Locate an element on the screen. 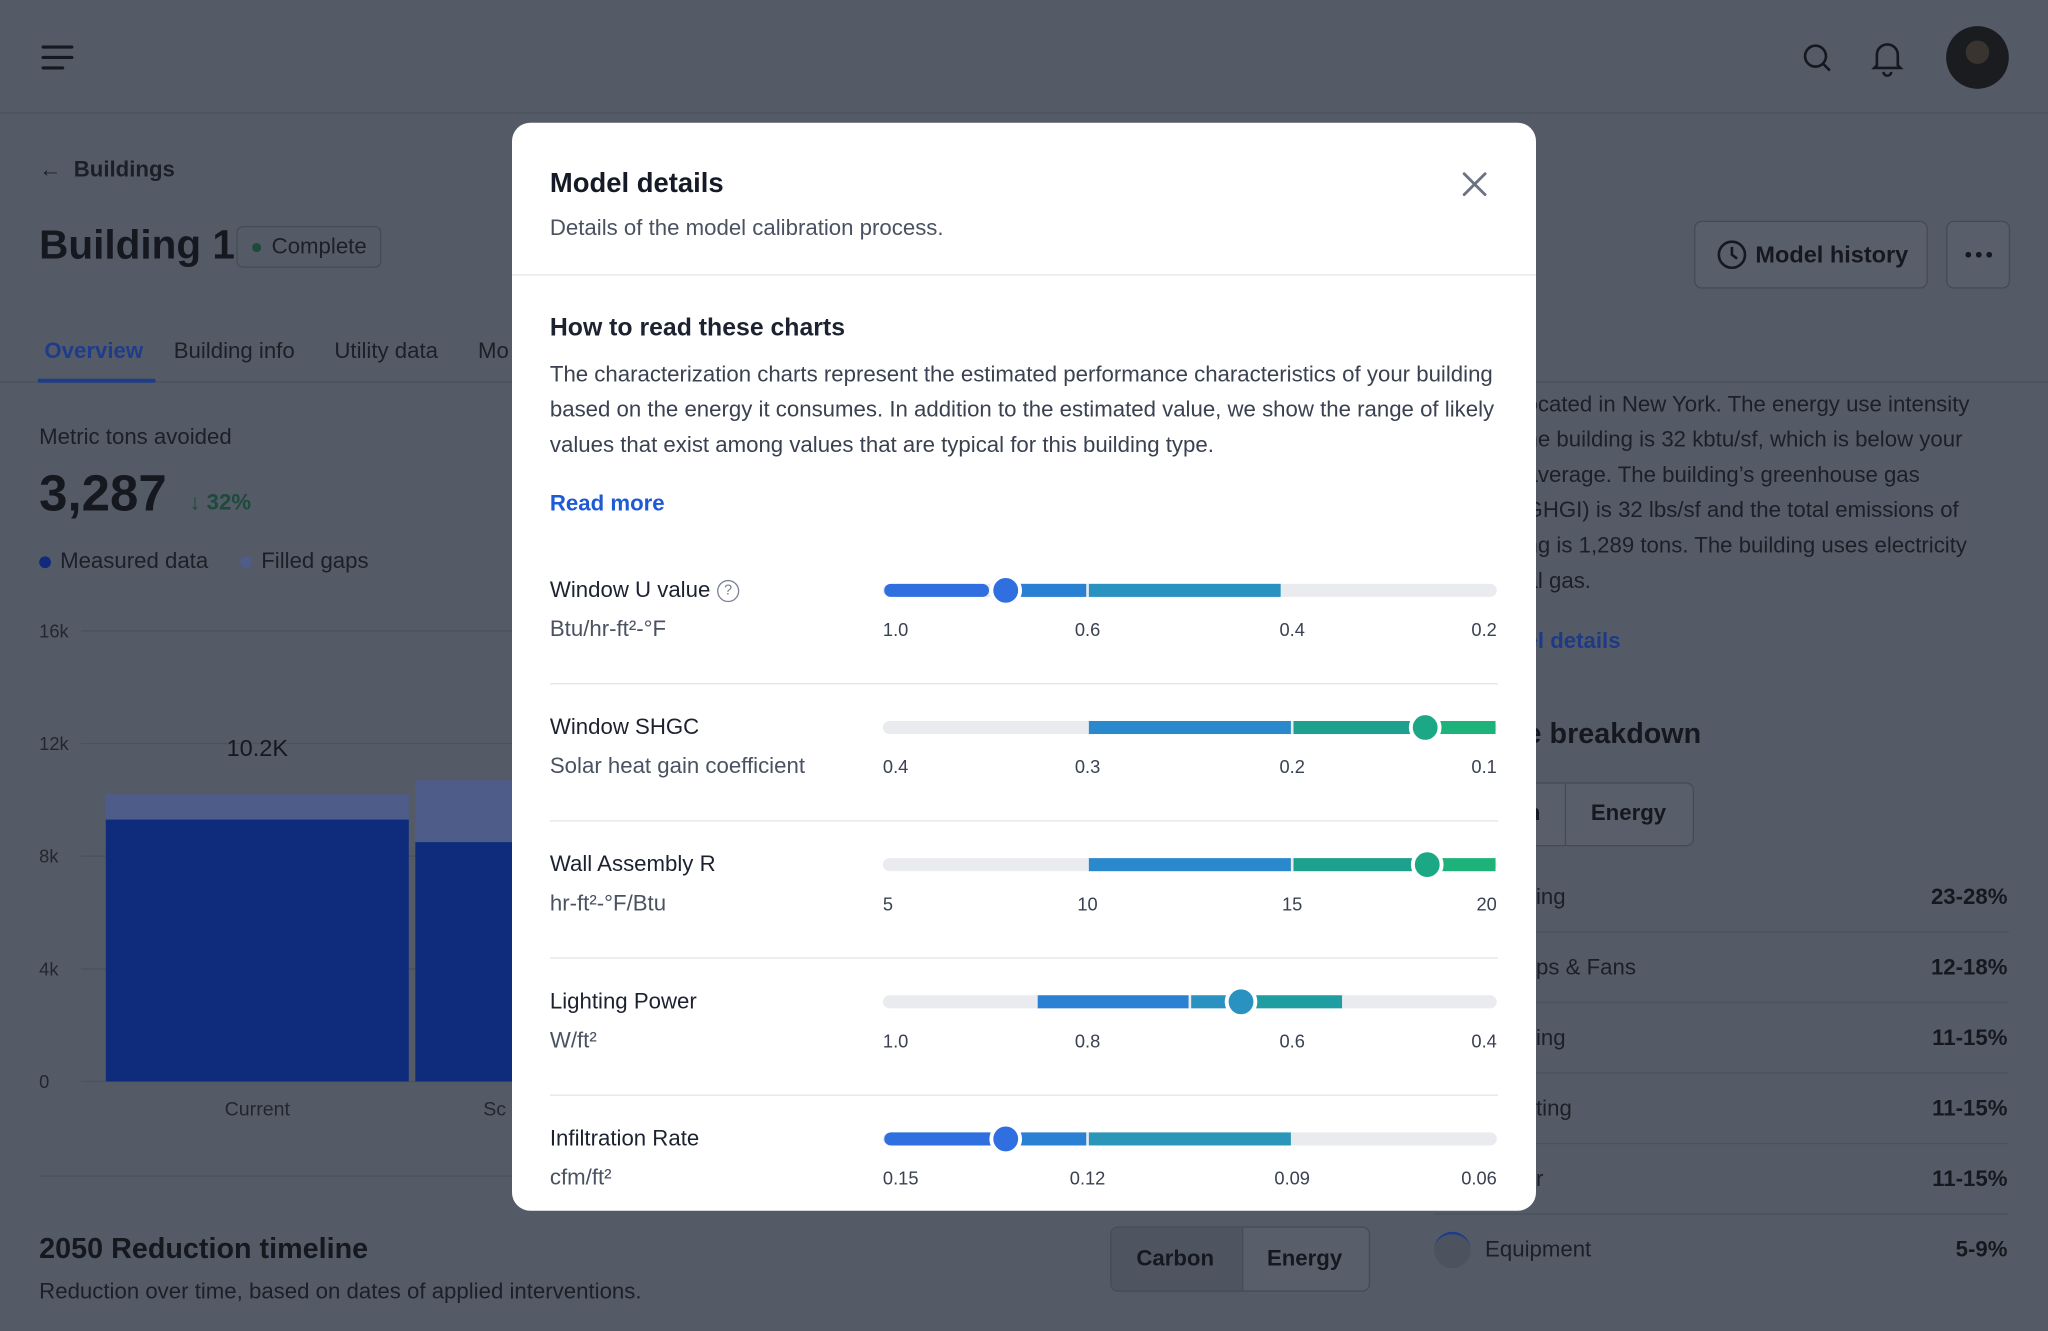 This screenshot has width=2048, height=1331. timeline-tab: Carbon is located at coordinates (1175, 1258).